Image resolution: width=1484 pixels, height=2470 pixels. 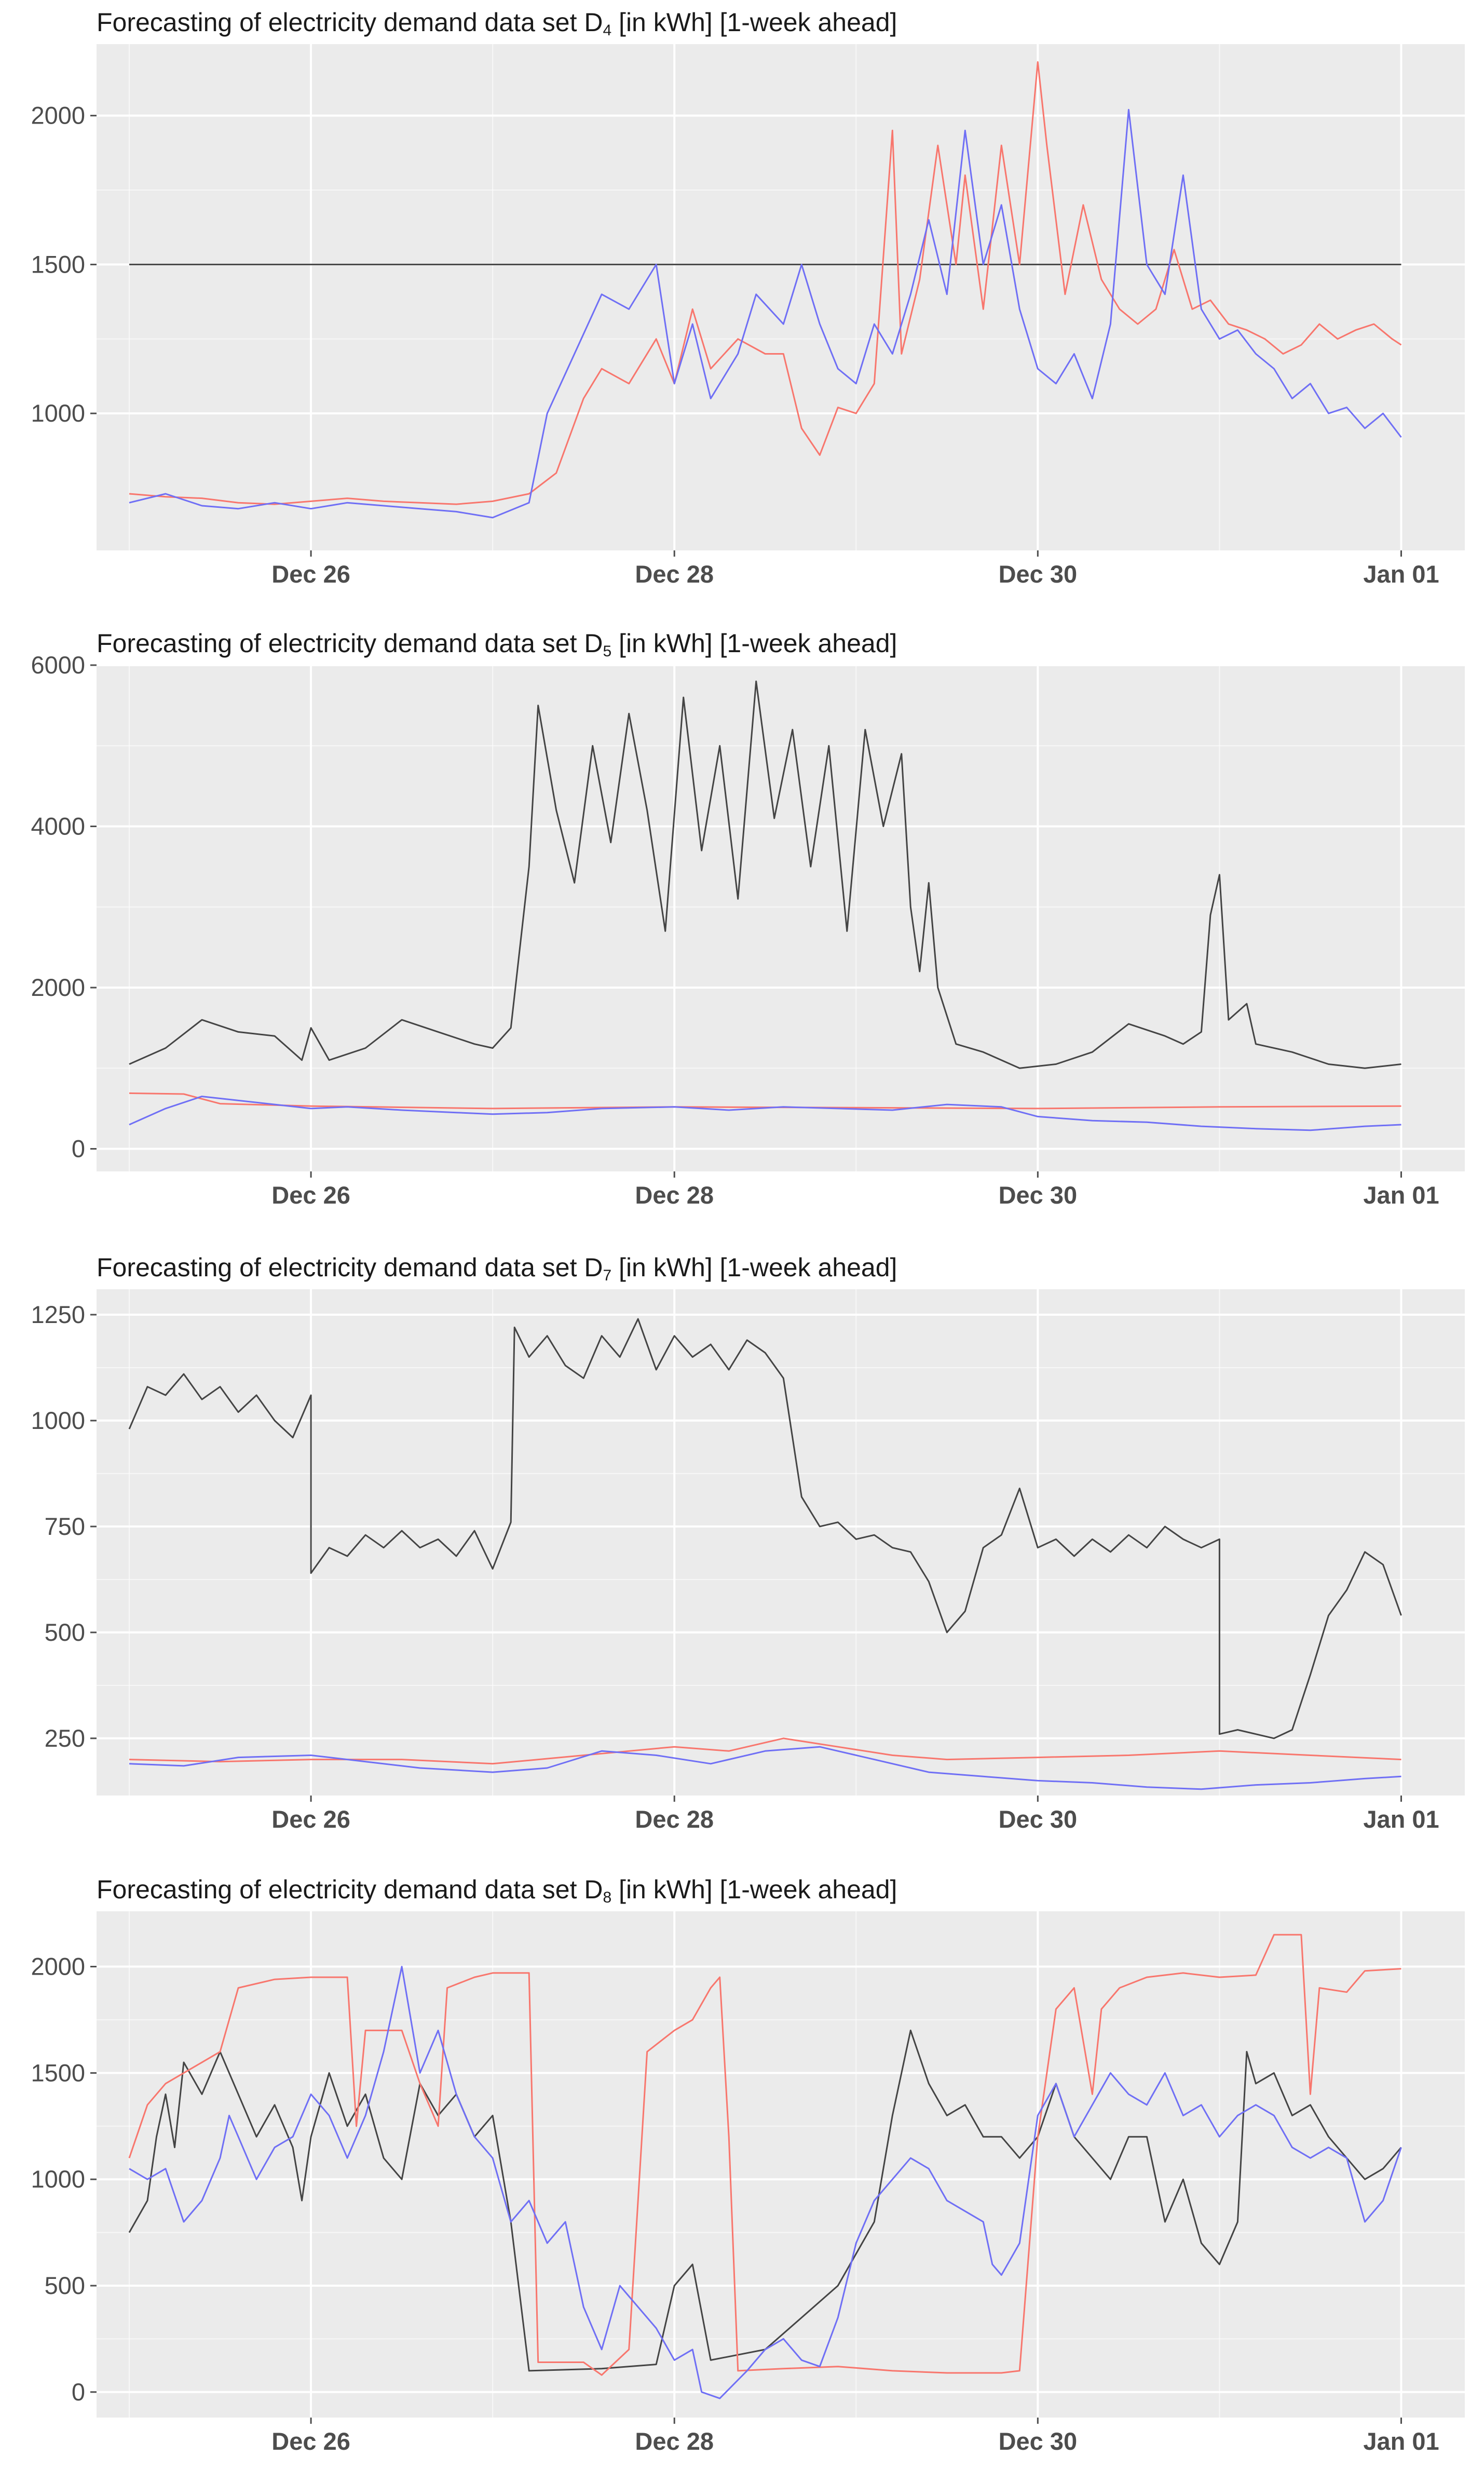 What do you see at coordinates (65, 1738) in the screenshot?
I see `y-tick-label: 250` at bounding box center [65, 1738].